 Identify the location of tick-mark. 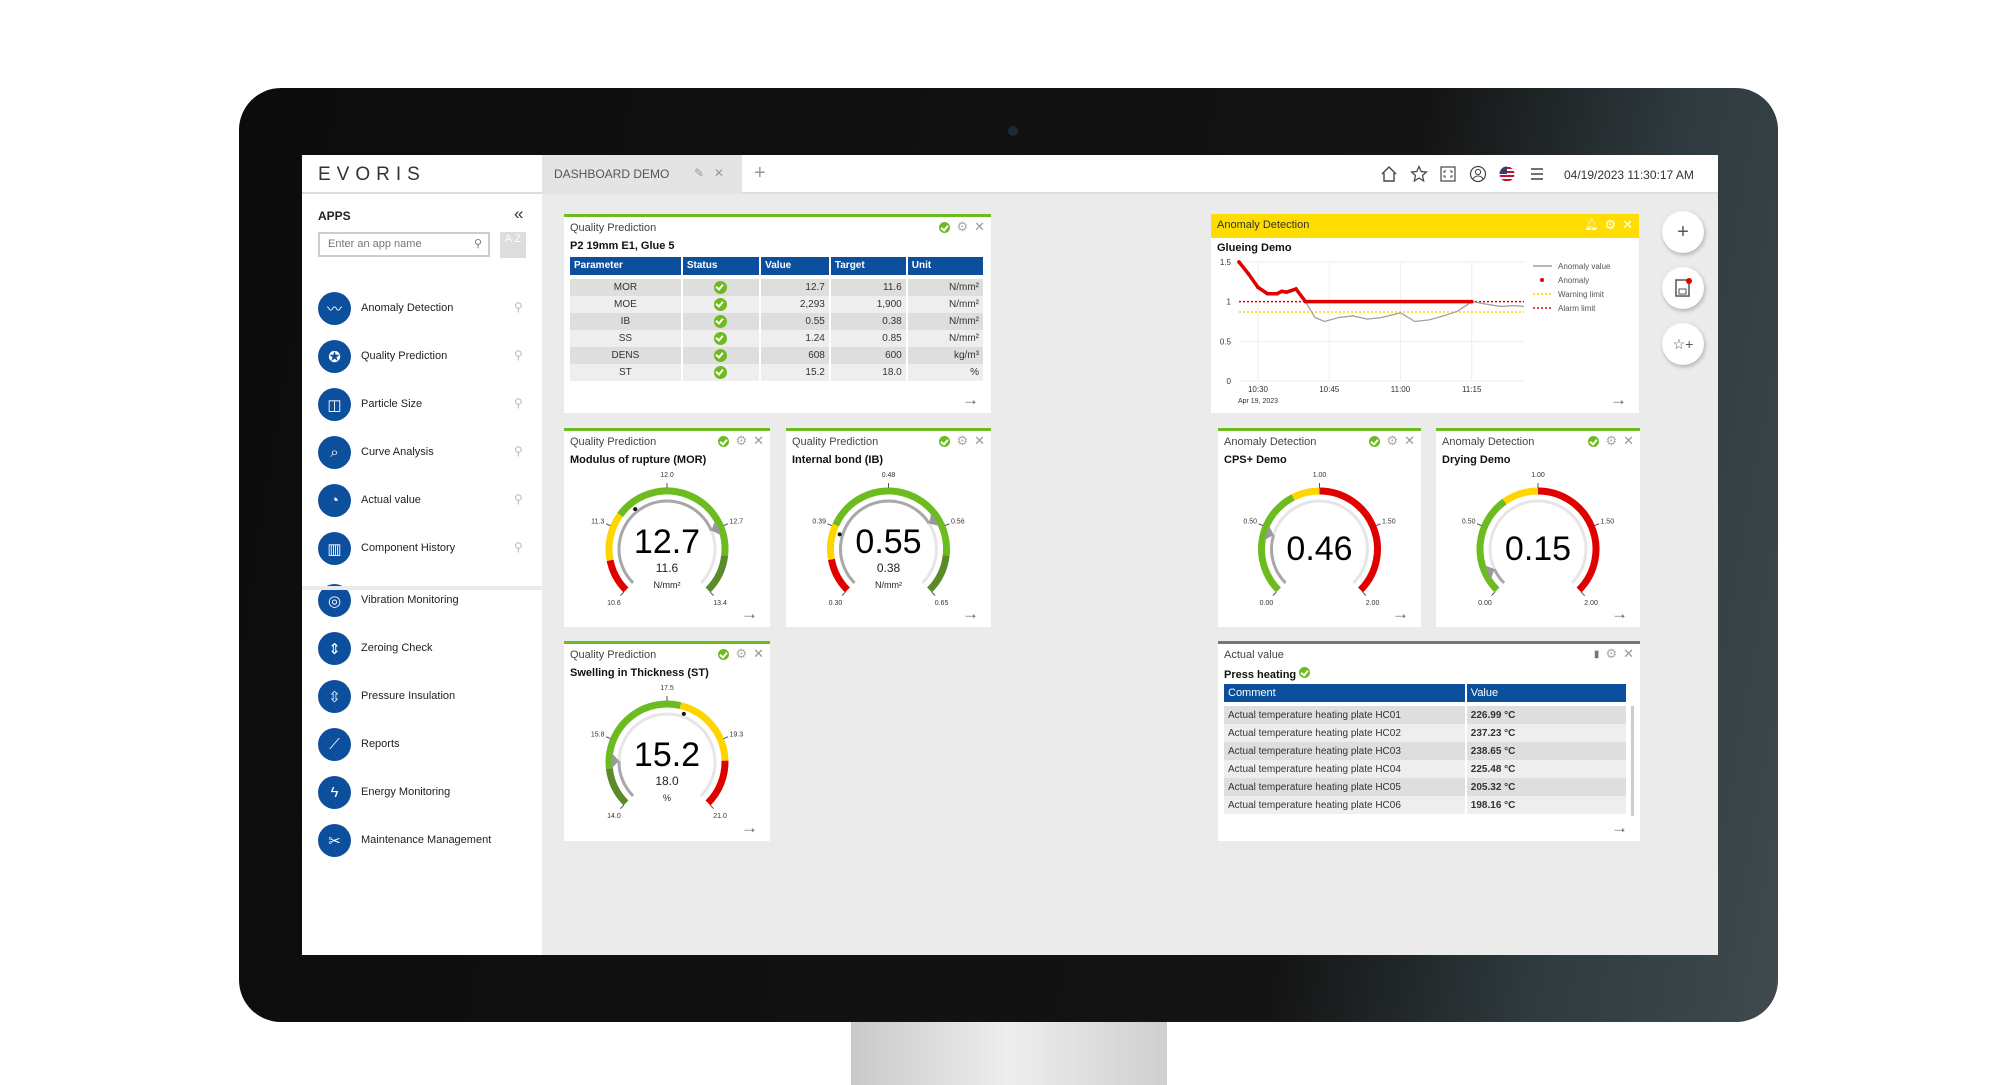
(1364, 594).